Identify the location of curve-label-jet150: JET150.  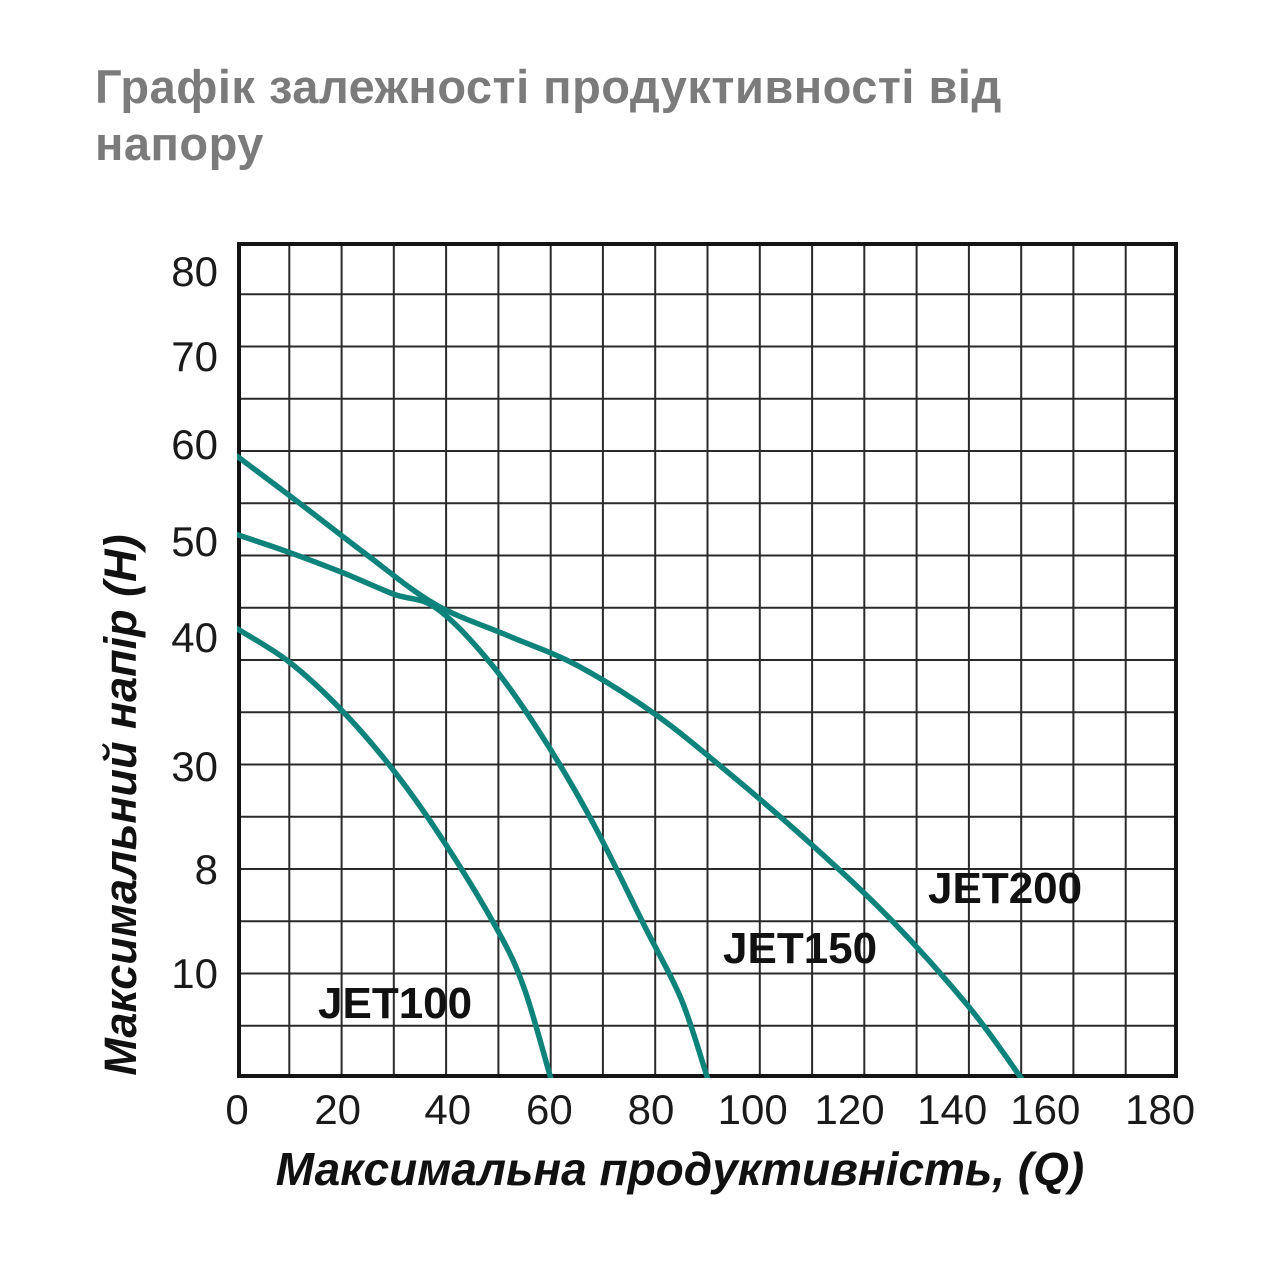
(800, 948).